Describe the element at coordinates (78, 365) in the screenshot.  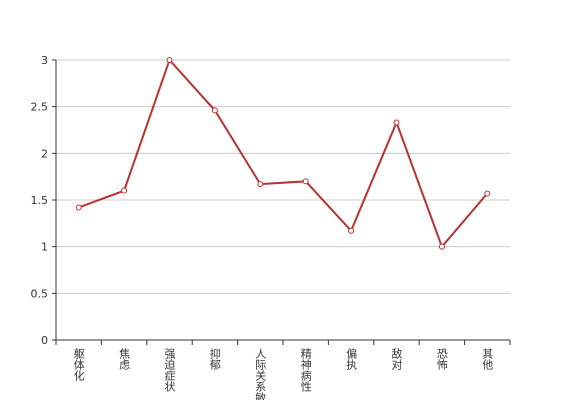
I see `x-tick-label: 躯体化` at that location.